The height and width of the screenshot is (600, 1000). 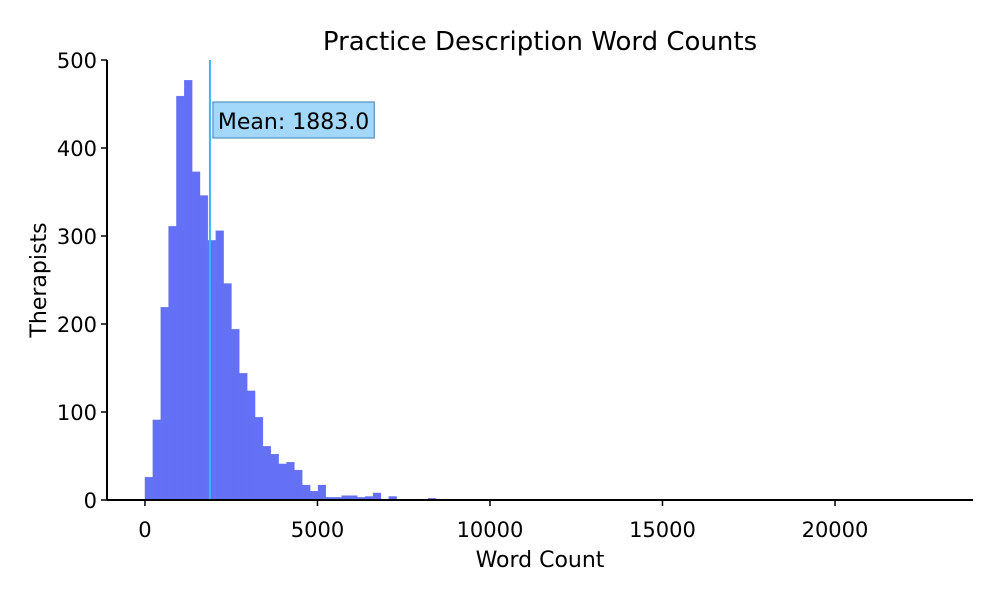 What do you see at coordinates (77, 61) in the screenshot?
I see `y-tick-label: 500` at bounding box center [77, 61].